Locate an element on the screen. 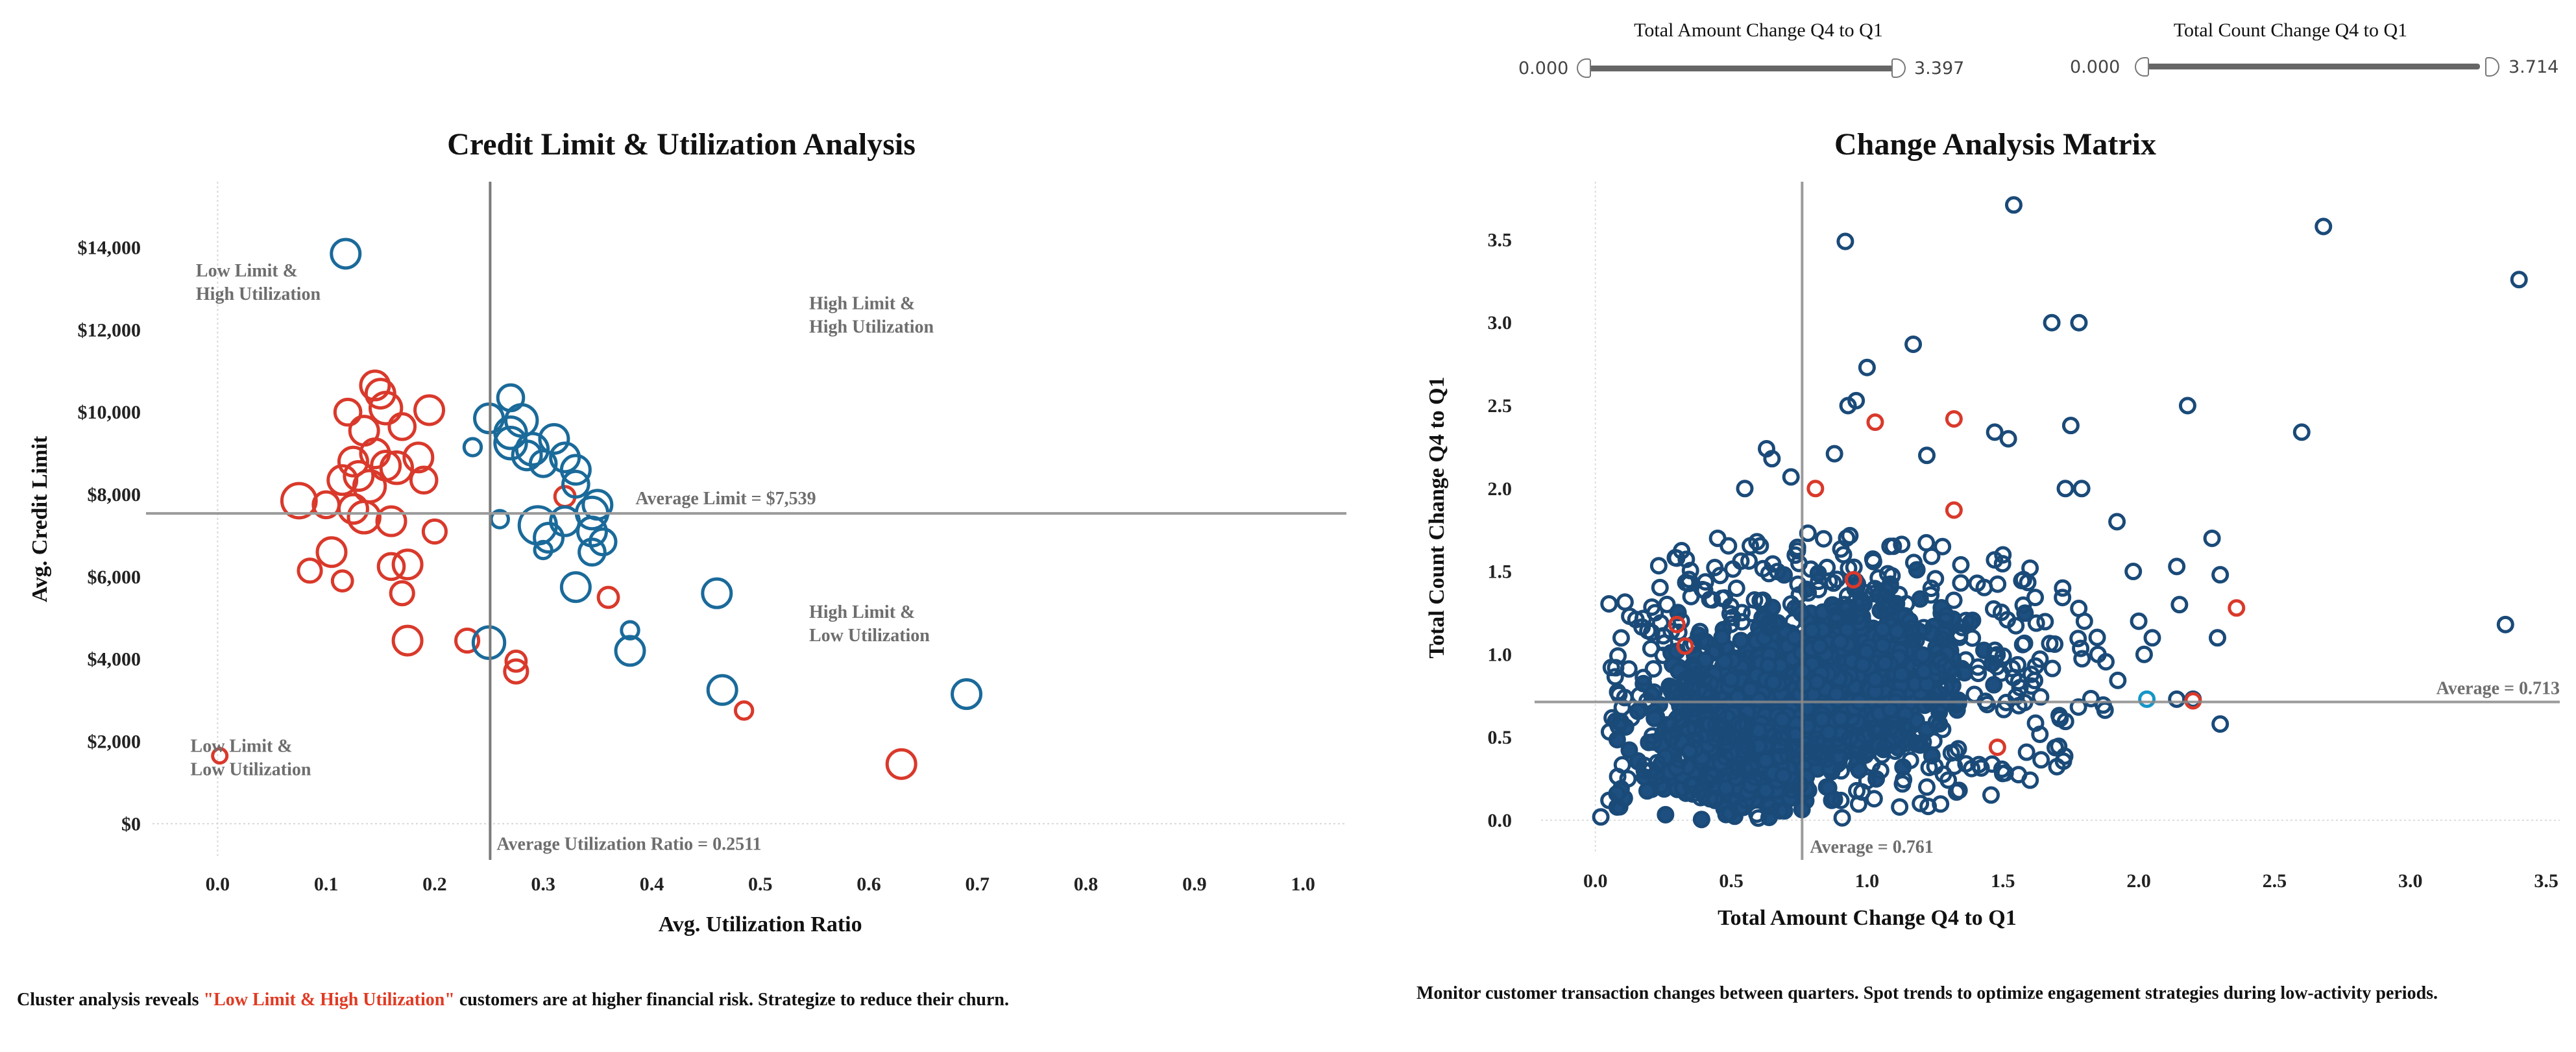 The width and height of the screenshot is (2576, 1052). y-tick-label: $14,000 is located at coordinates (109, 248).